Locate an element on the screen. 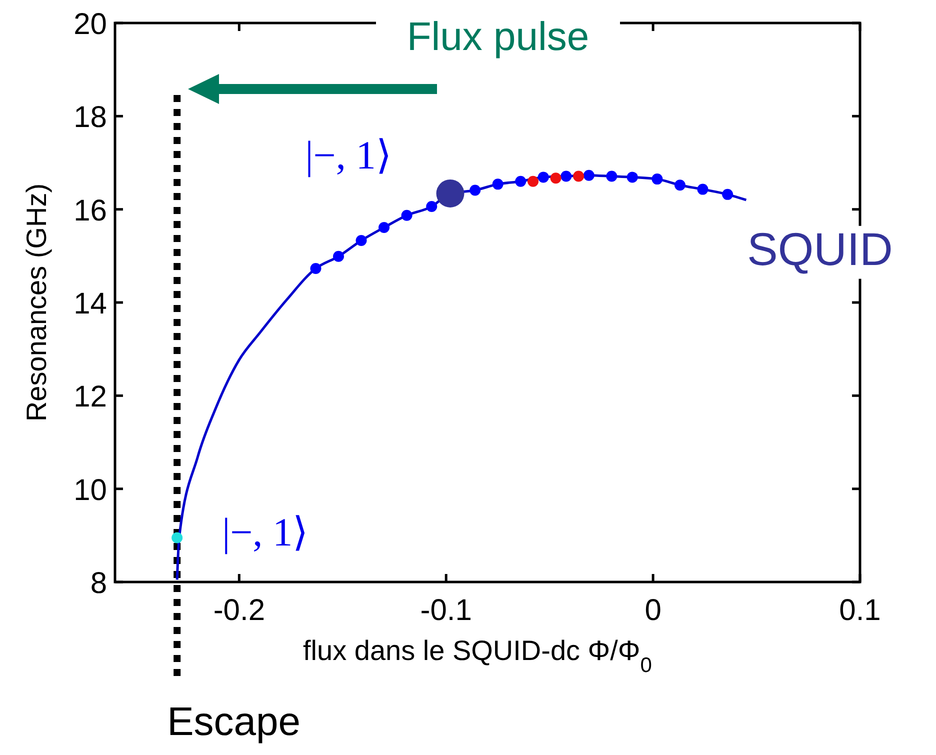 The width and height of the screenshot is (936, 755). y-axis-title: Resonances (GHz) is located at coordinates (36, 302).